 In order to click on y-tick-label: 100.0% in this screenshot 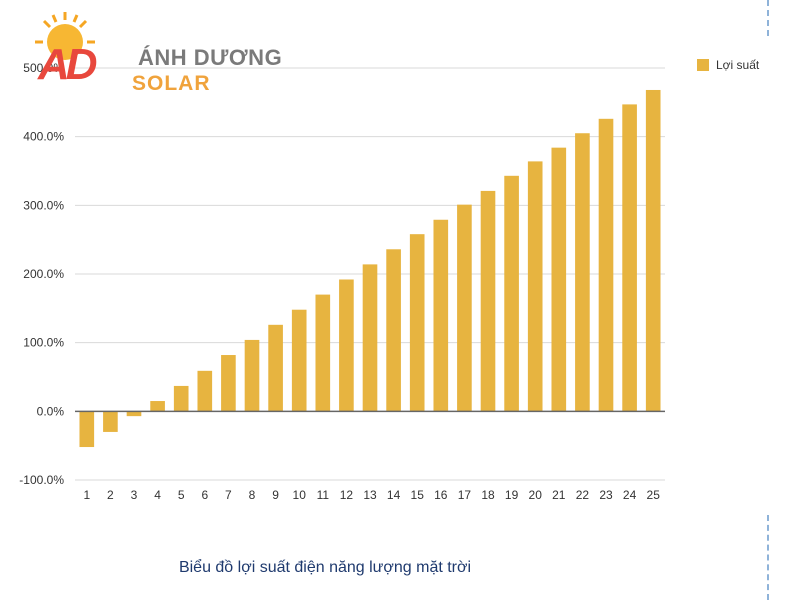, I will do `click(43, 343)`.